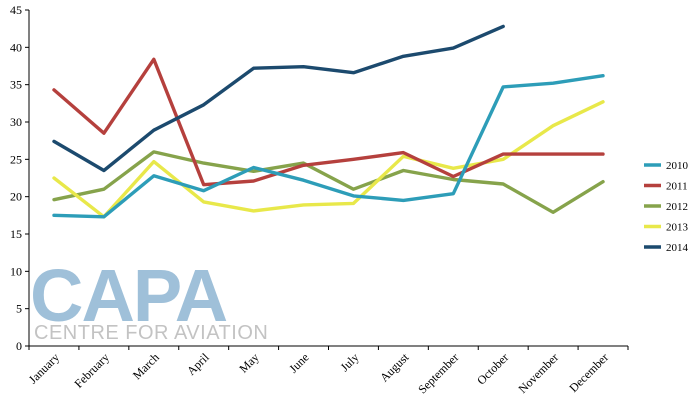 The width and height of the screenshot is (698, 414). Describe the element at coordinates (16, 85) in the screenshot. I see `y-axis-tick-label: 35` at that location.